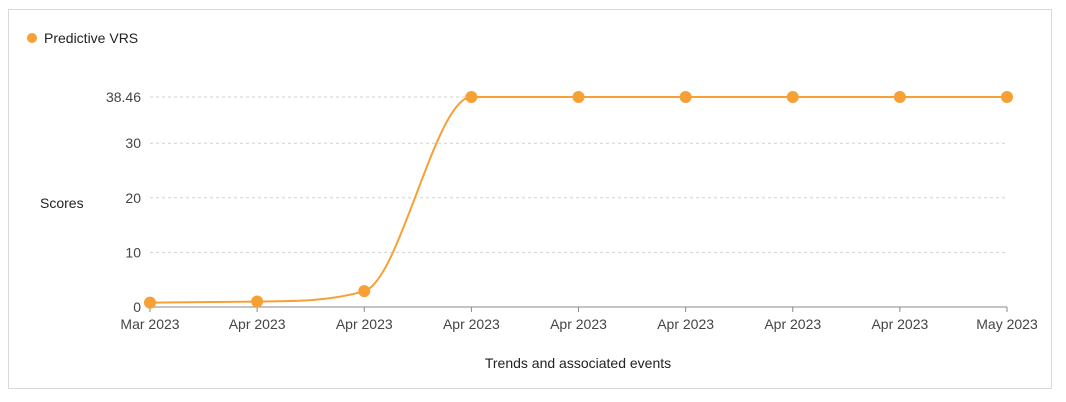  Describe the element at coordinates (133, 252) in the screenshot. I see `y-tick-label: 10` at that location.